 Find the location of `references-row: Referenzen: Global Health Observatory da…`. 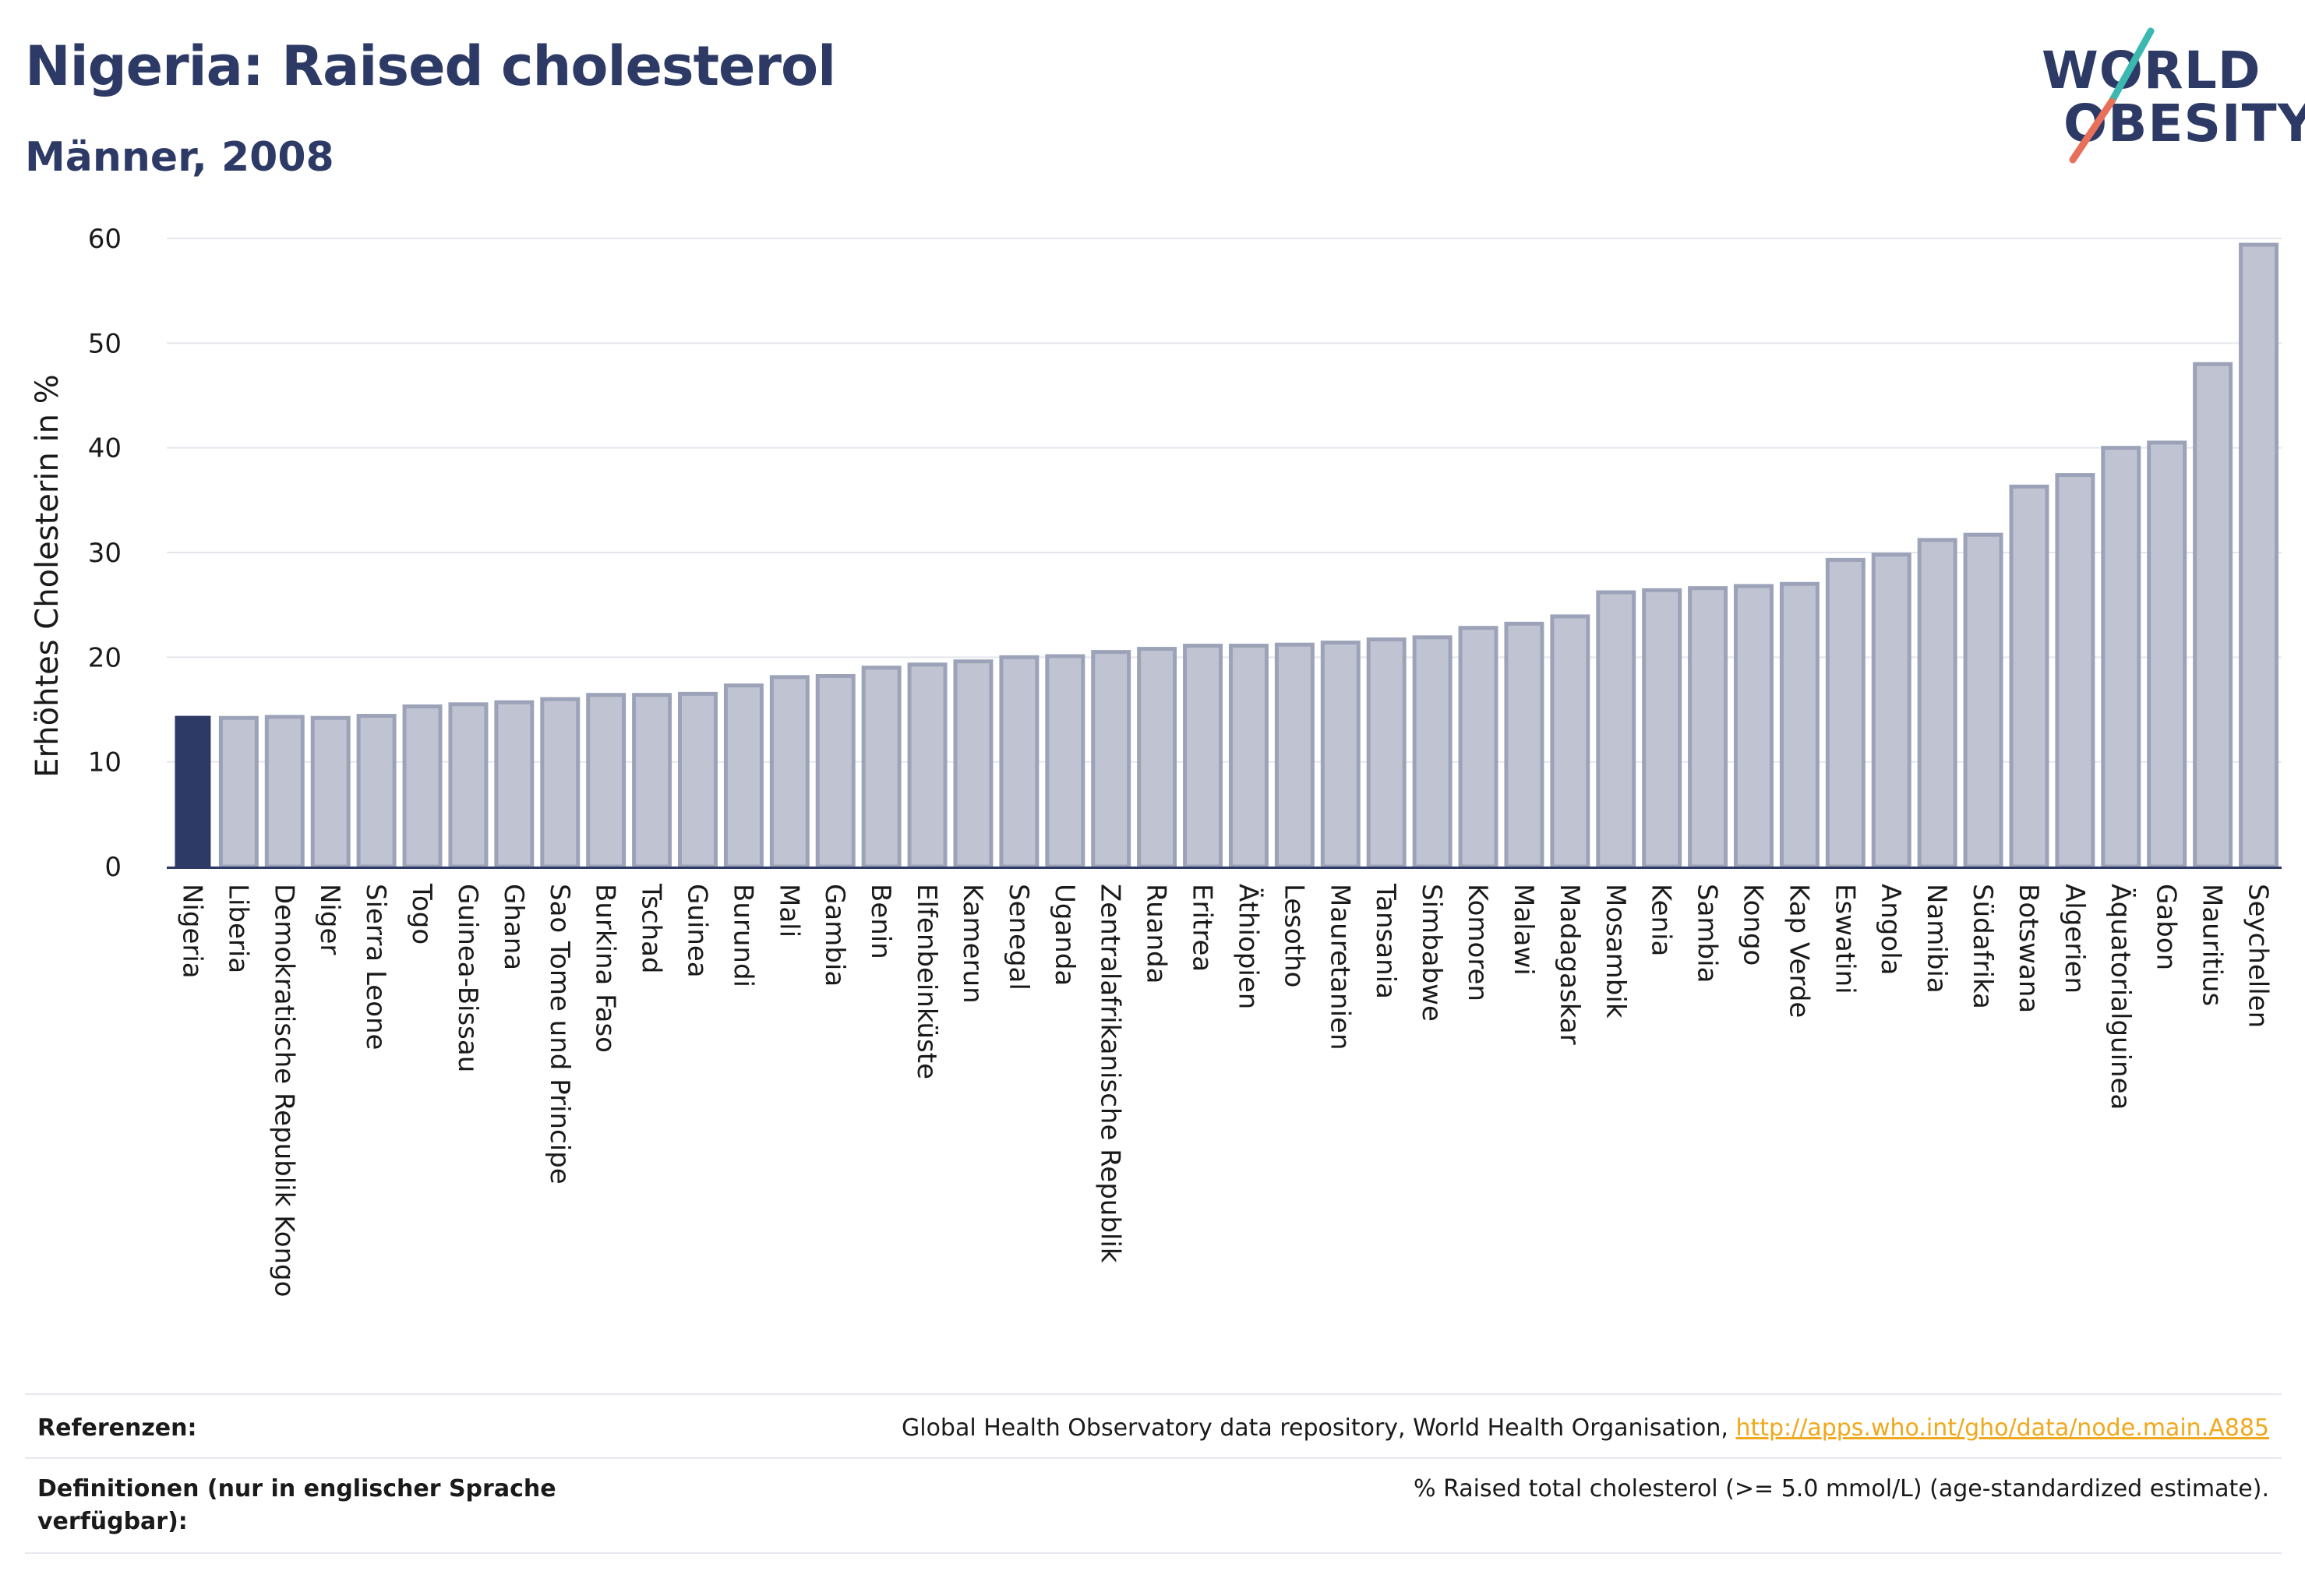

references-row: Referenzen: Global Health Observatory da… is located at coordinates (1153, 1425).